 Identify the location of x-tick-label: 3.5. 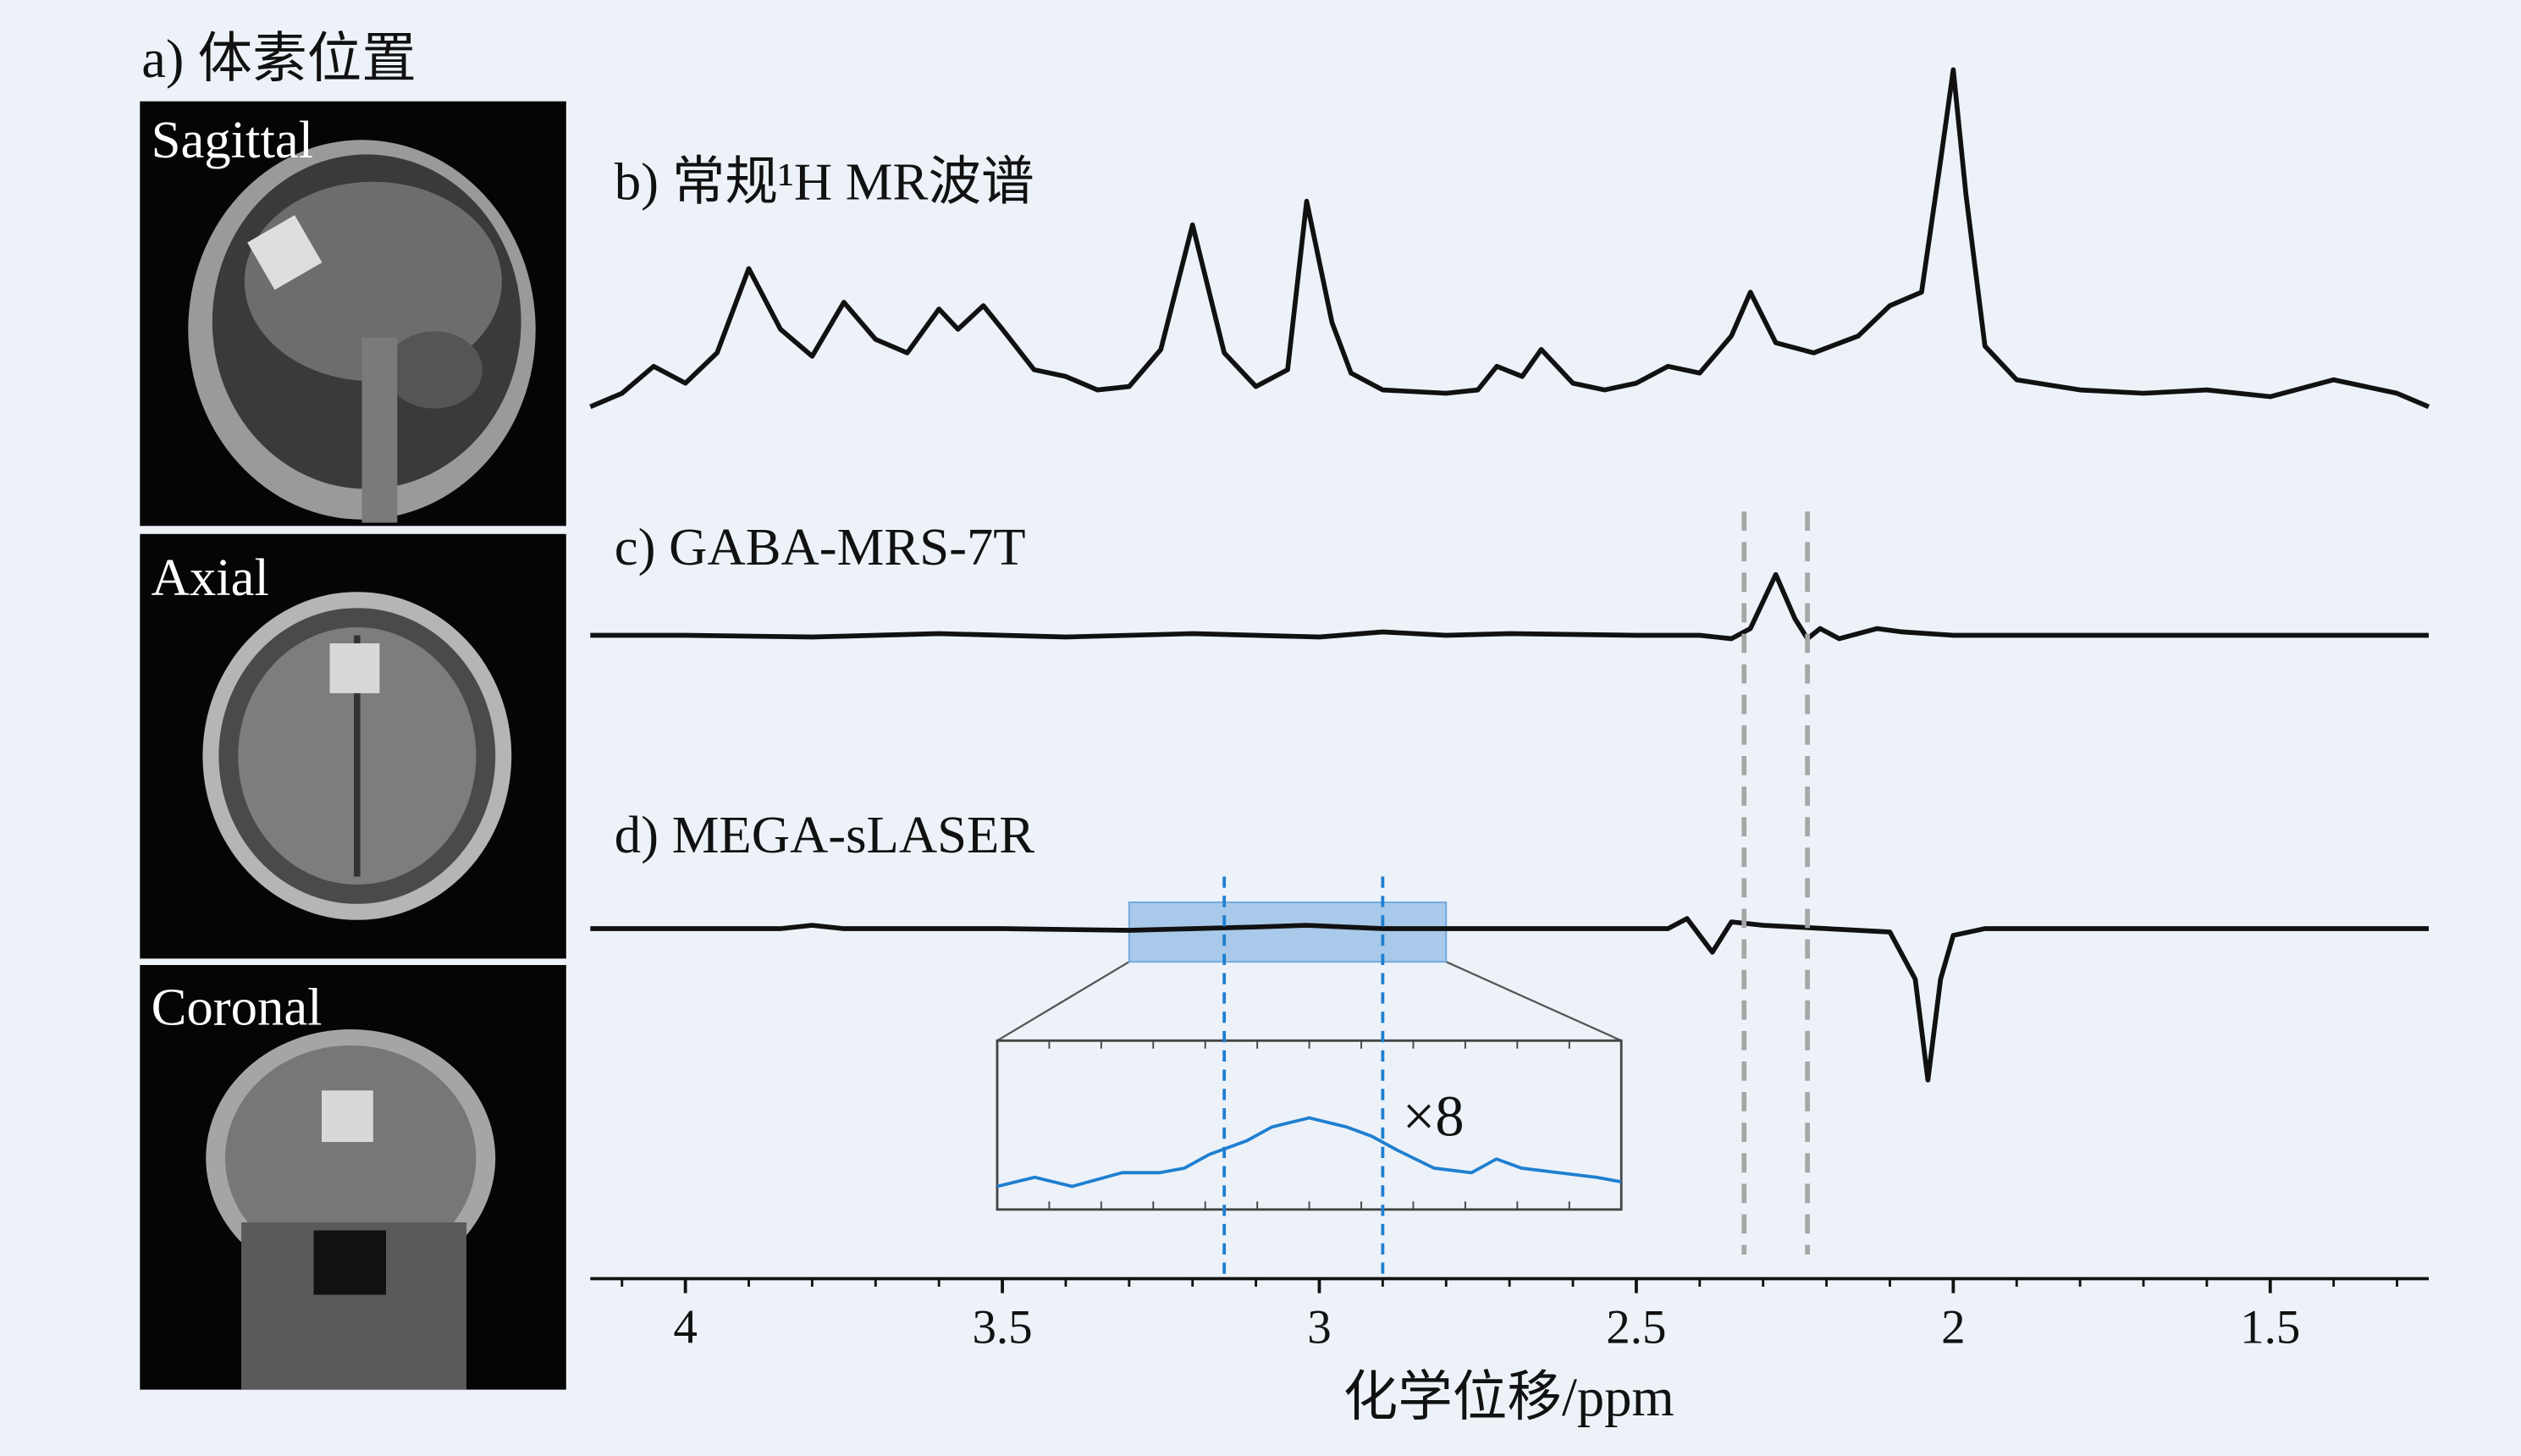
(1002, 1327).